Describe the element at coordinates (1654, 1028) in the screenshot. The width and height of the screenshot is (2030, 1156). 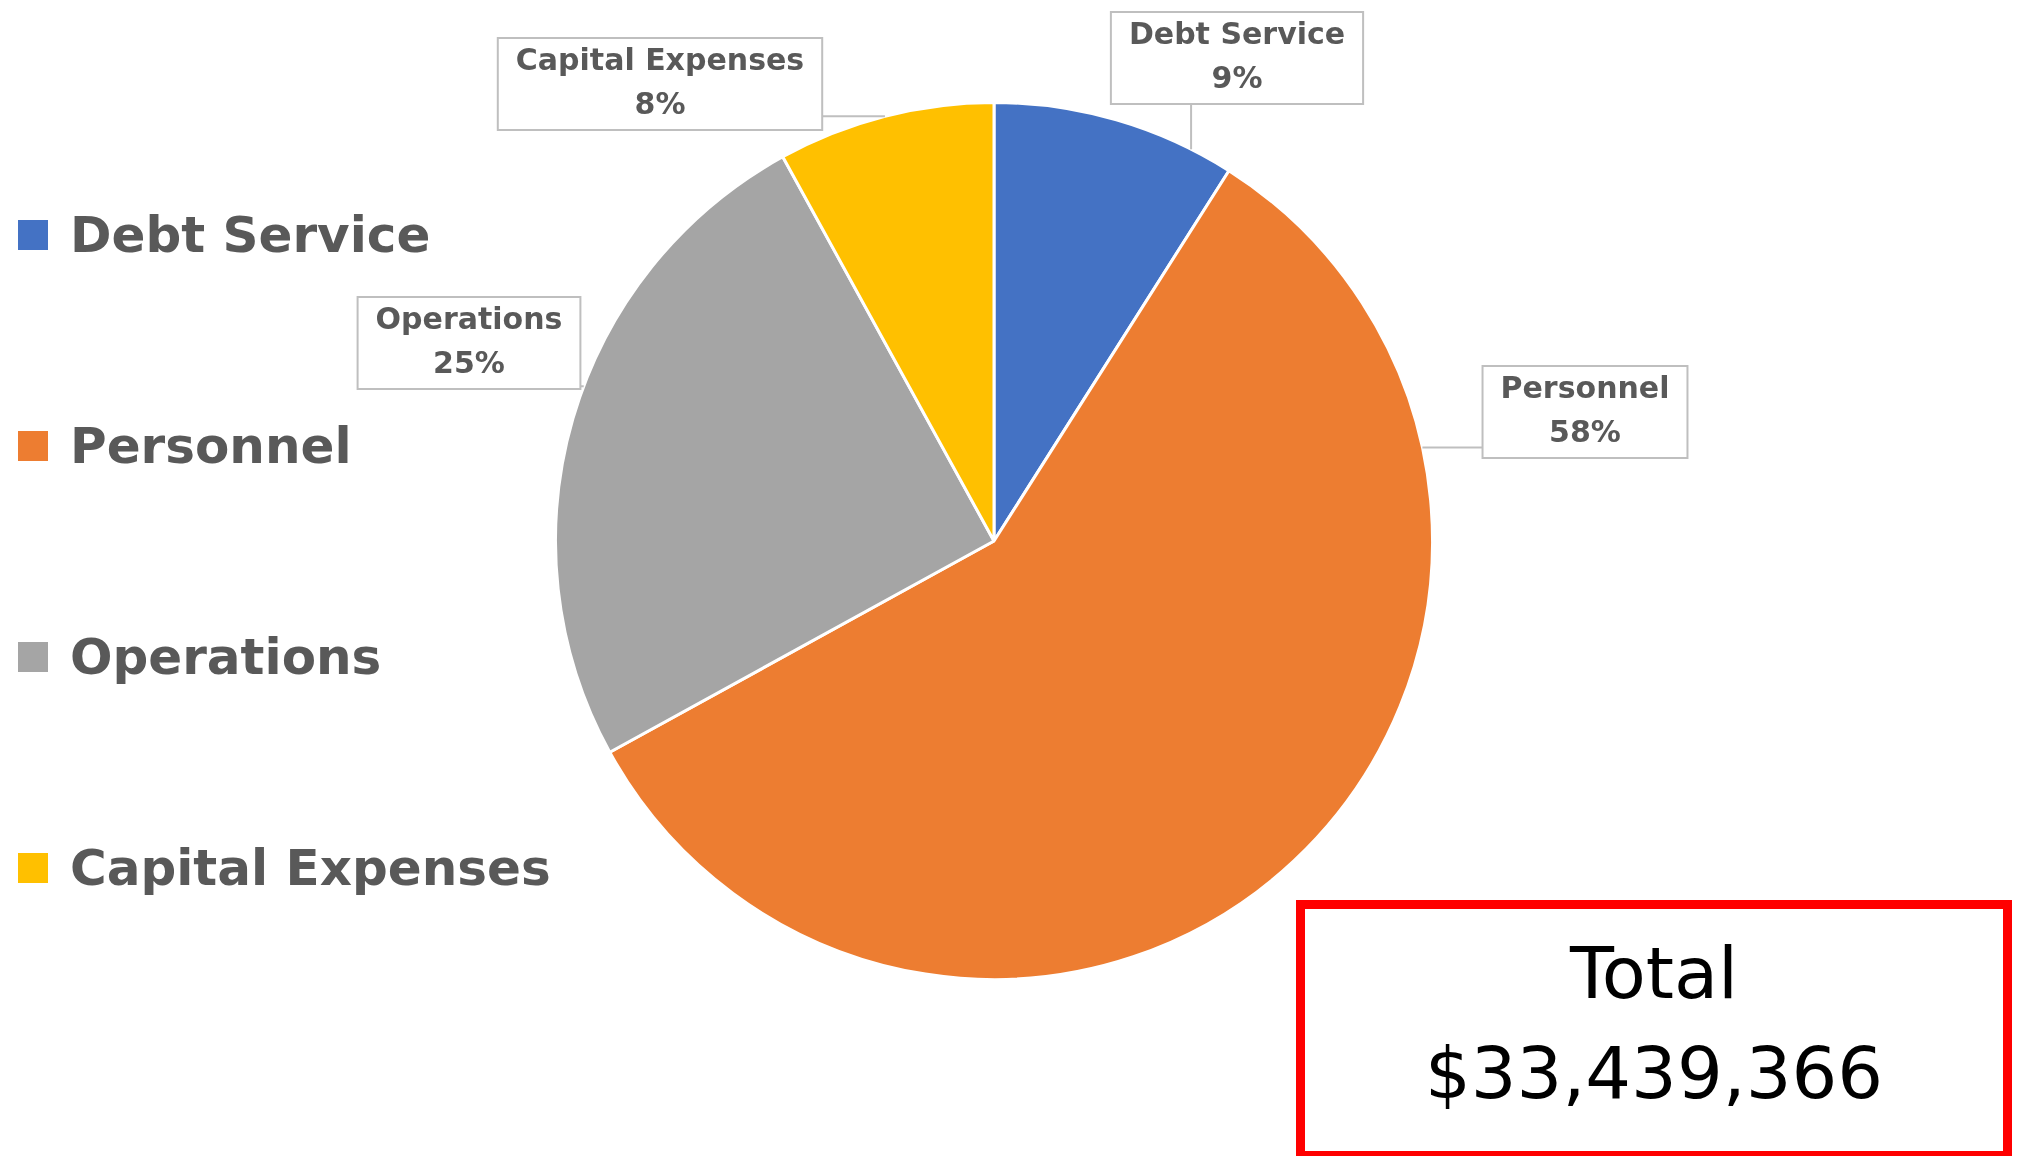
I see `text: Total $33,439,366` at that location.